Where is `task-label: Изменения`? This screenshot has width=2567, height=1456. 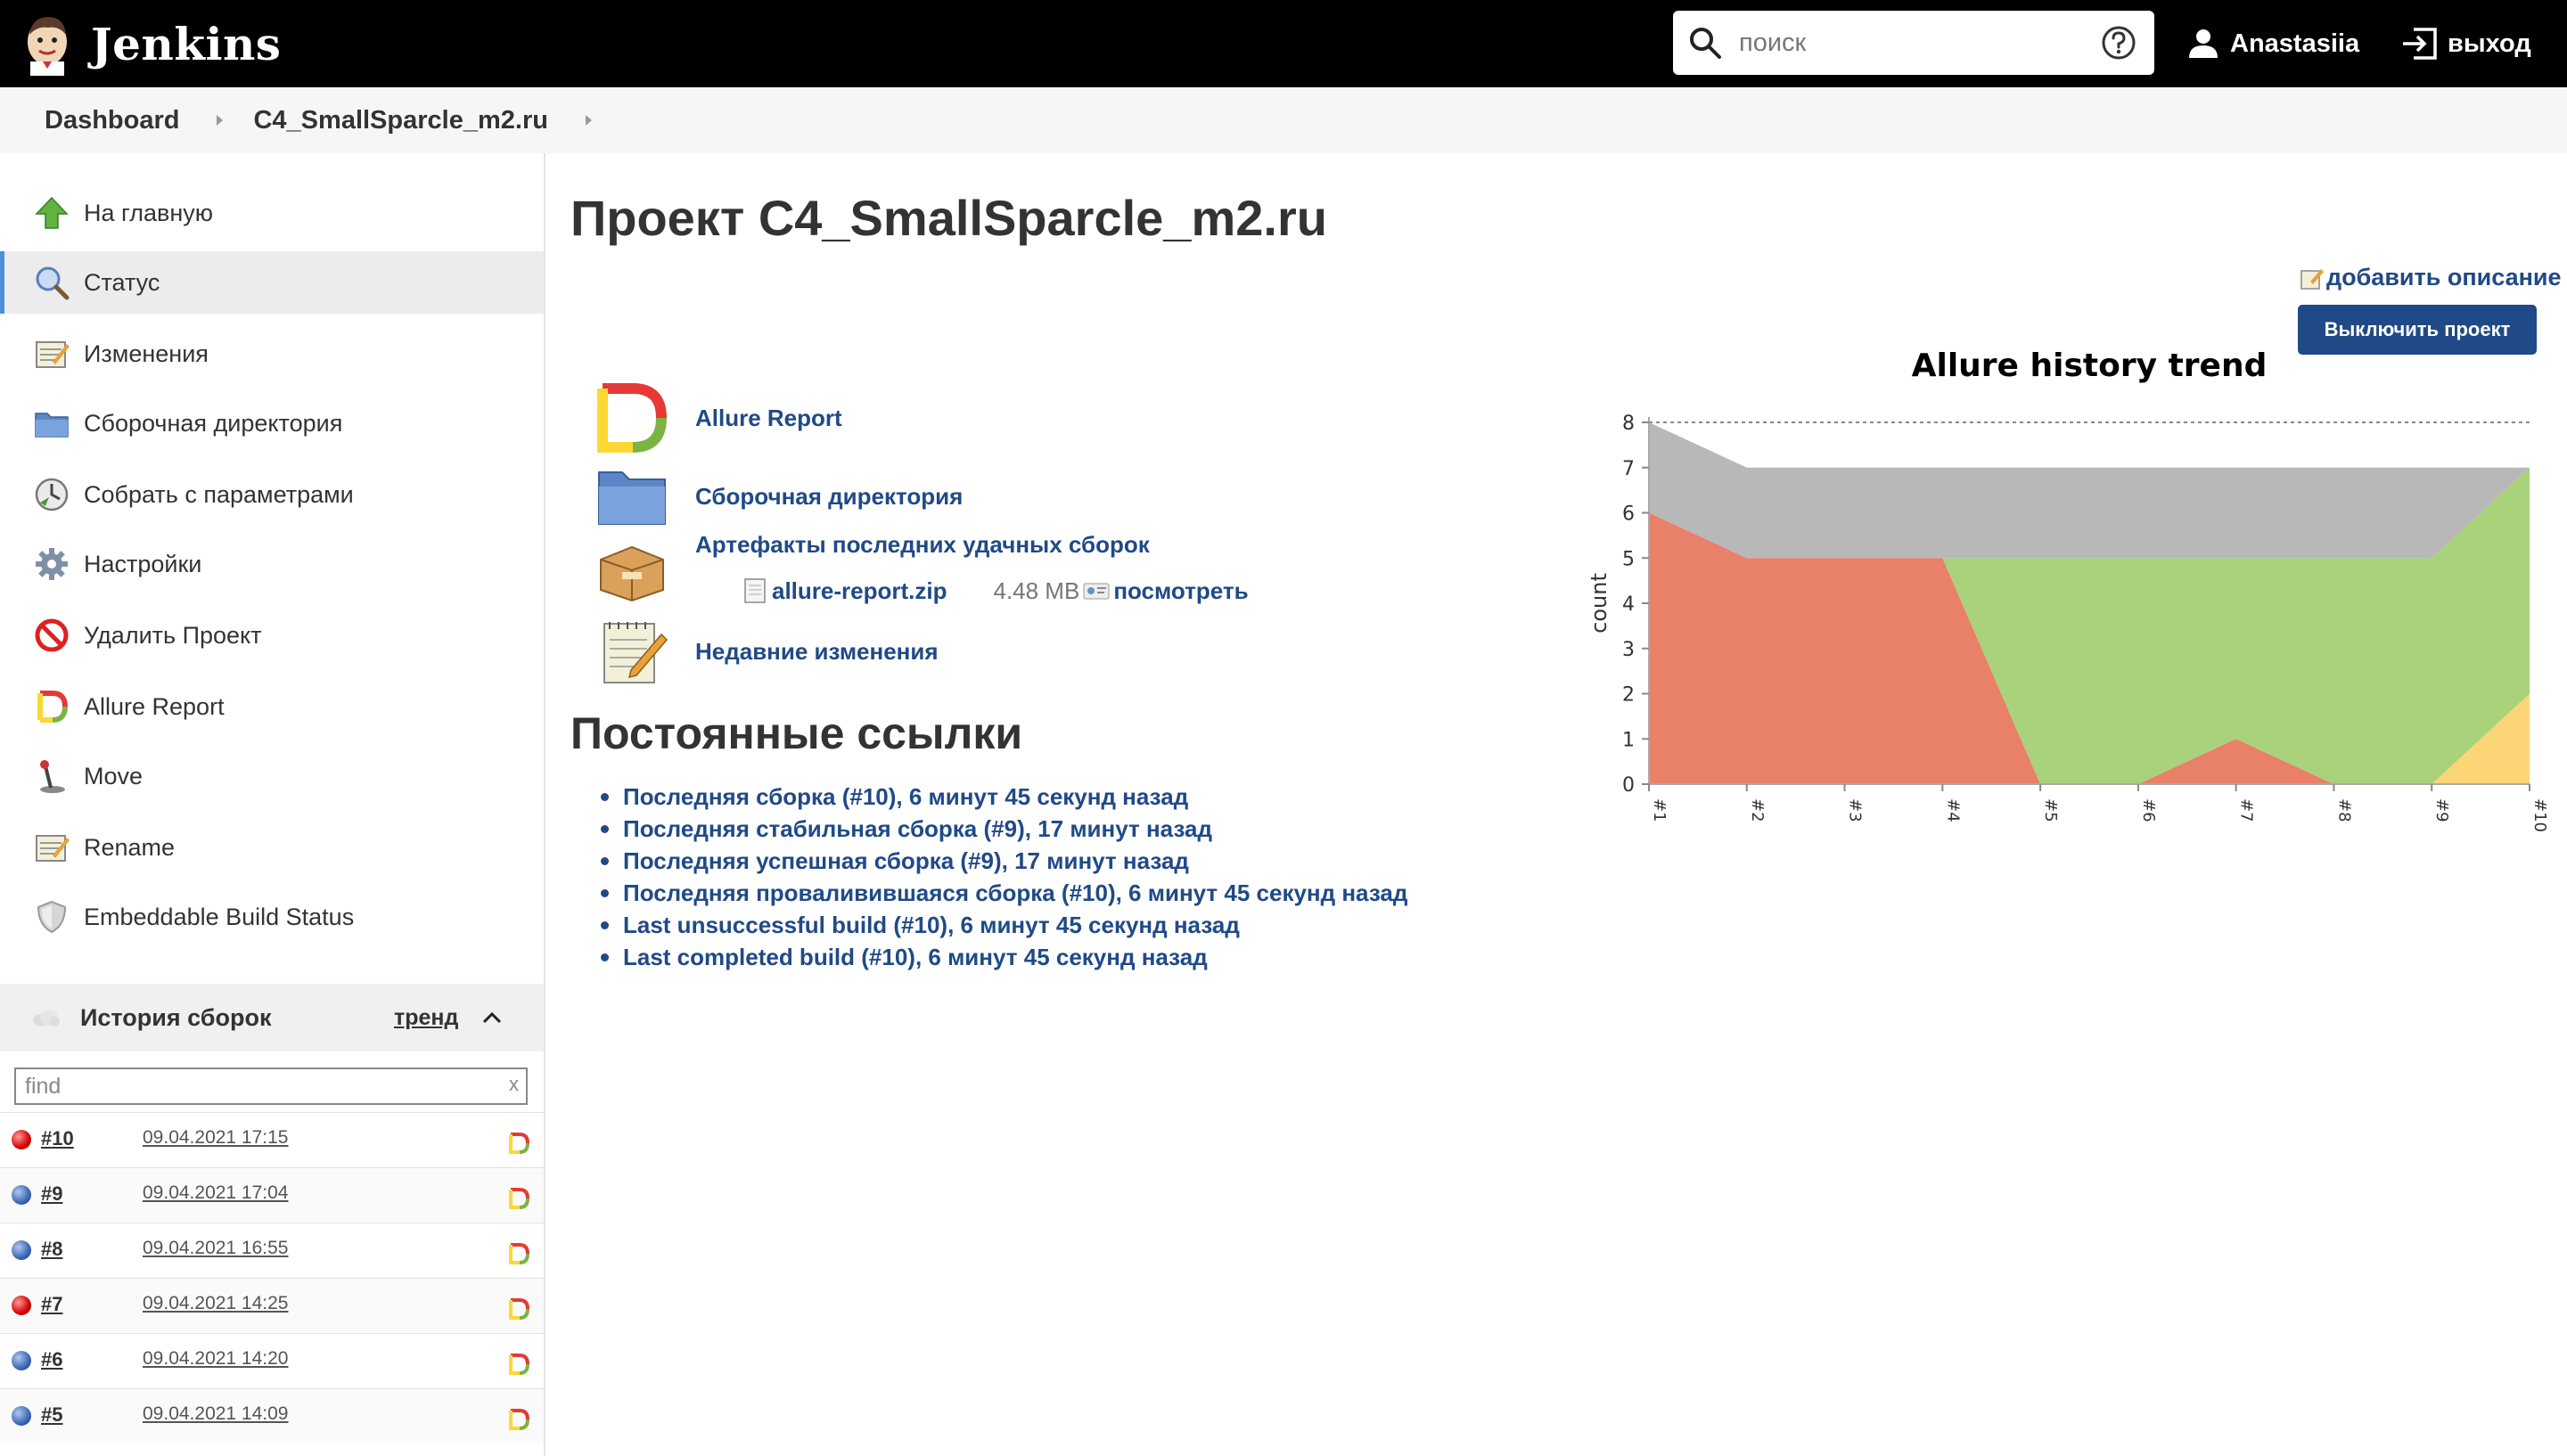 task-label: Изменения is located at coordinates (146, 353).